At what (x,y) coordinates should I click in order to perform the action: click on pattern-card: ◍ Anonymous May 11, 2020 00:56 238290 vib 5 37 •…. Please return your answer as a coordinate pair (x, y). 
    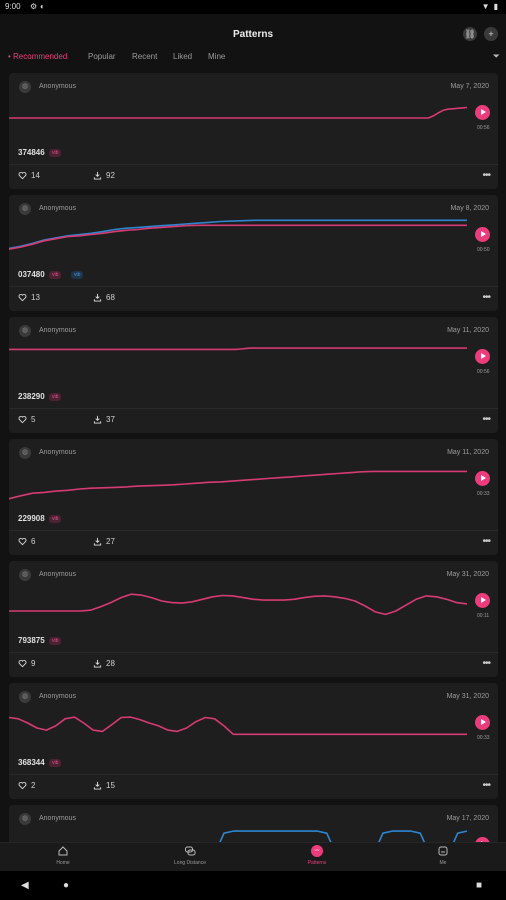
    Looking at the image, I should click on (253, 375).